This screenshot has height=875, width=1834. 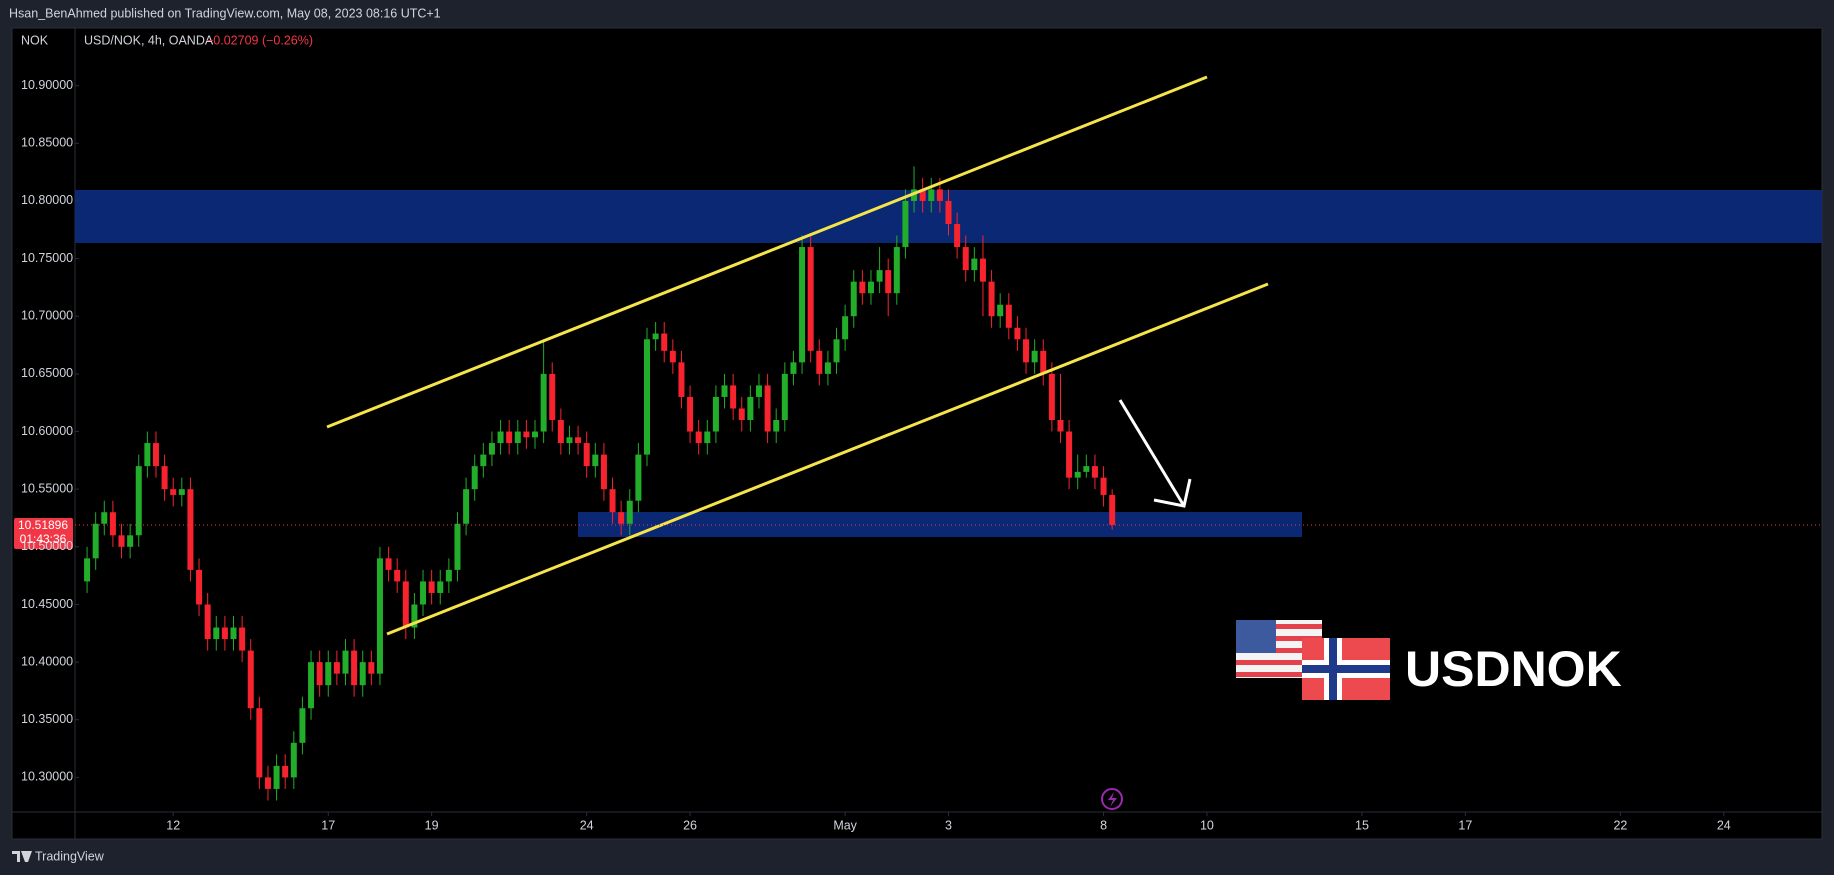 I want to click on event-icon-bolt, so click(x=1112, y=799).